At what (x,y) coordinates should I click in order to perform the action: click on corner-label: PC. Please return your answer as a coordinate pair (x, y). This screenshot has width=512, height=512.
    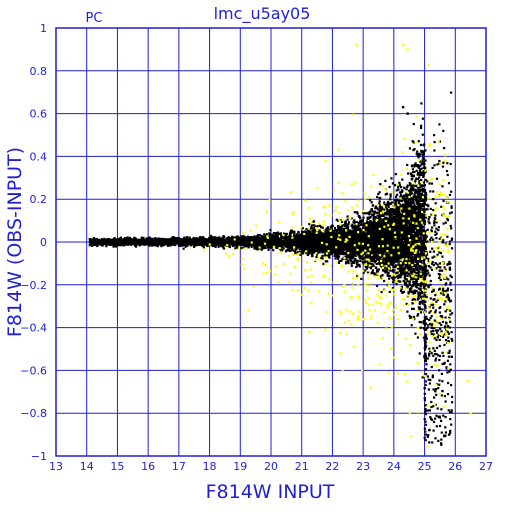
    Looking at the image, I should click on (94, 18).